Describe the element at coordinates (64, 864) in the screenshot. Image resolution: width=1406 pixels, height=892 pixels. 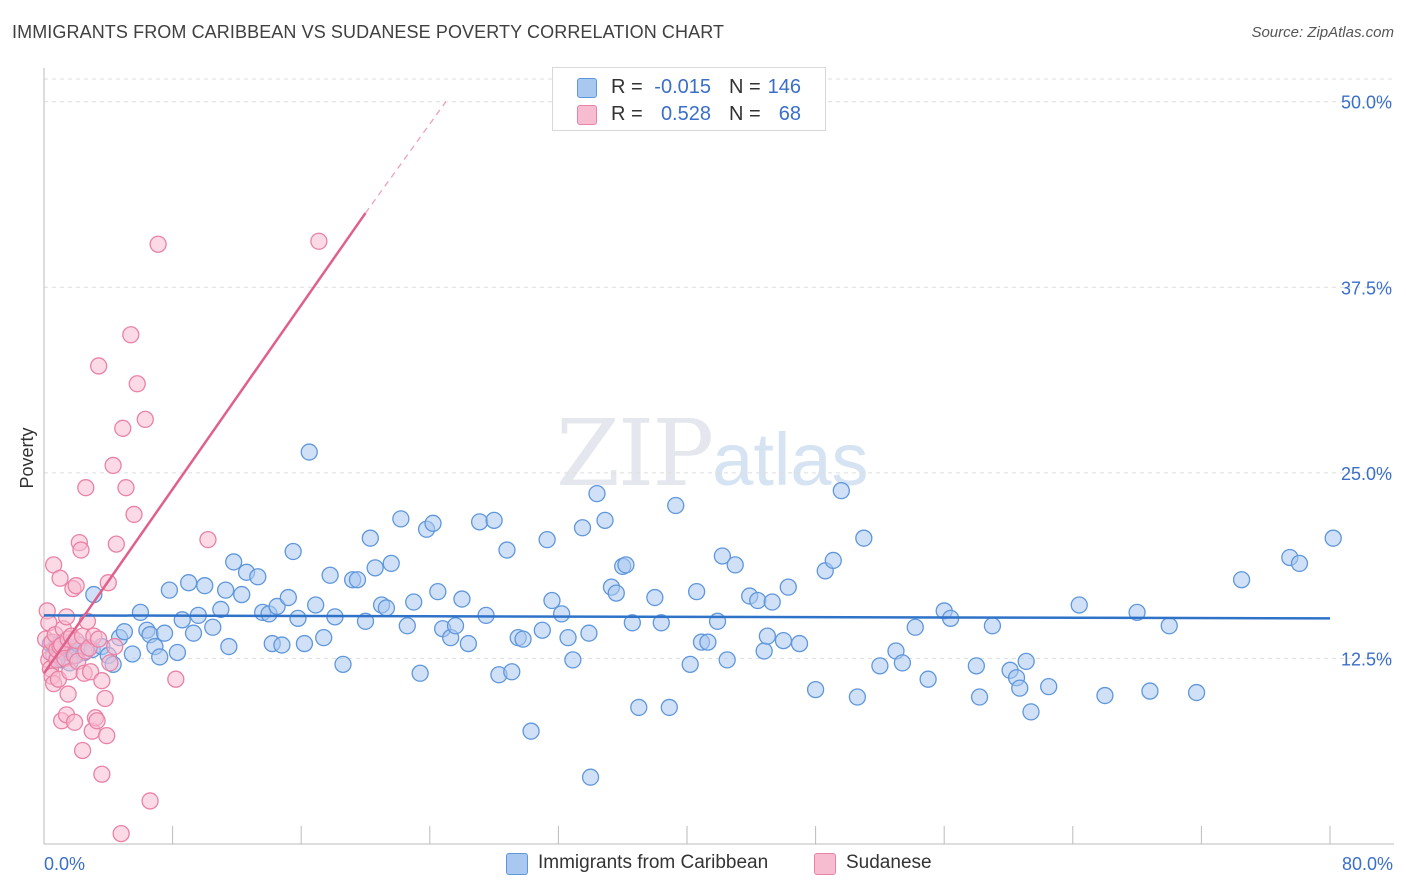
I see `x-tick-label-min: 0.0%` at that location.